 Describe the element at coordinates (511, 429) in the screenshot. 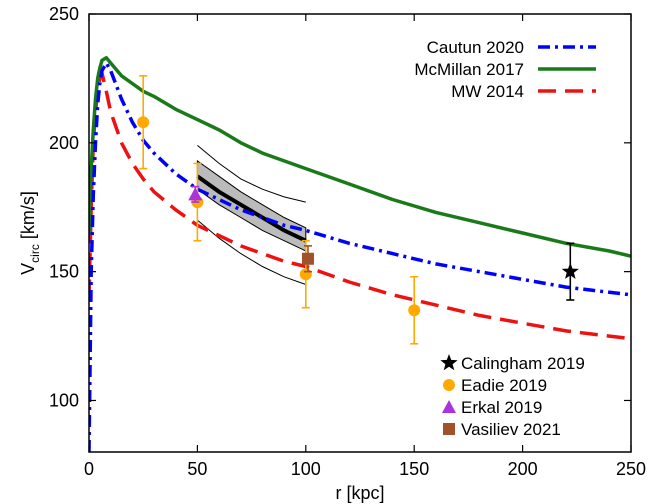

I see `legend-point-label: Vasiliev 2021` at that location.